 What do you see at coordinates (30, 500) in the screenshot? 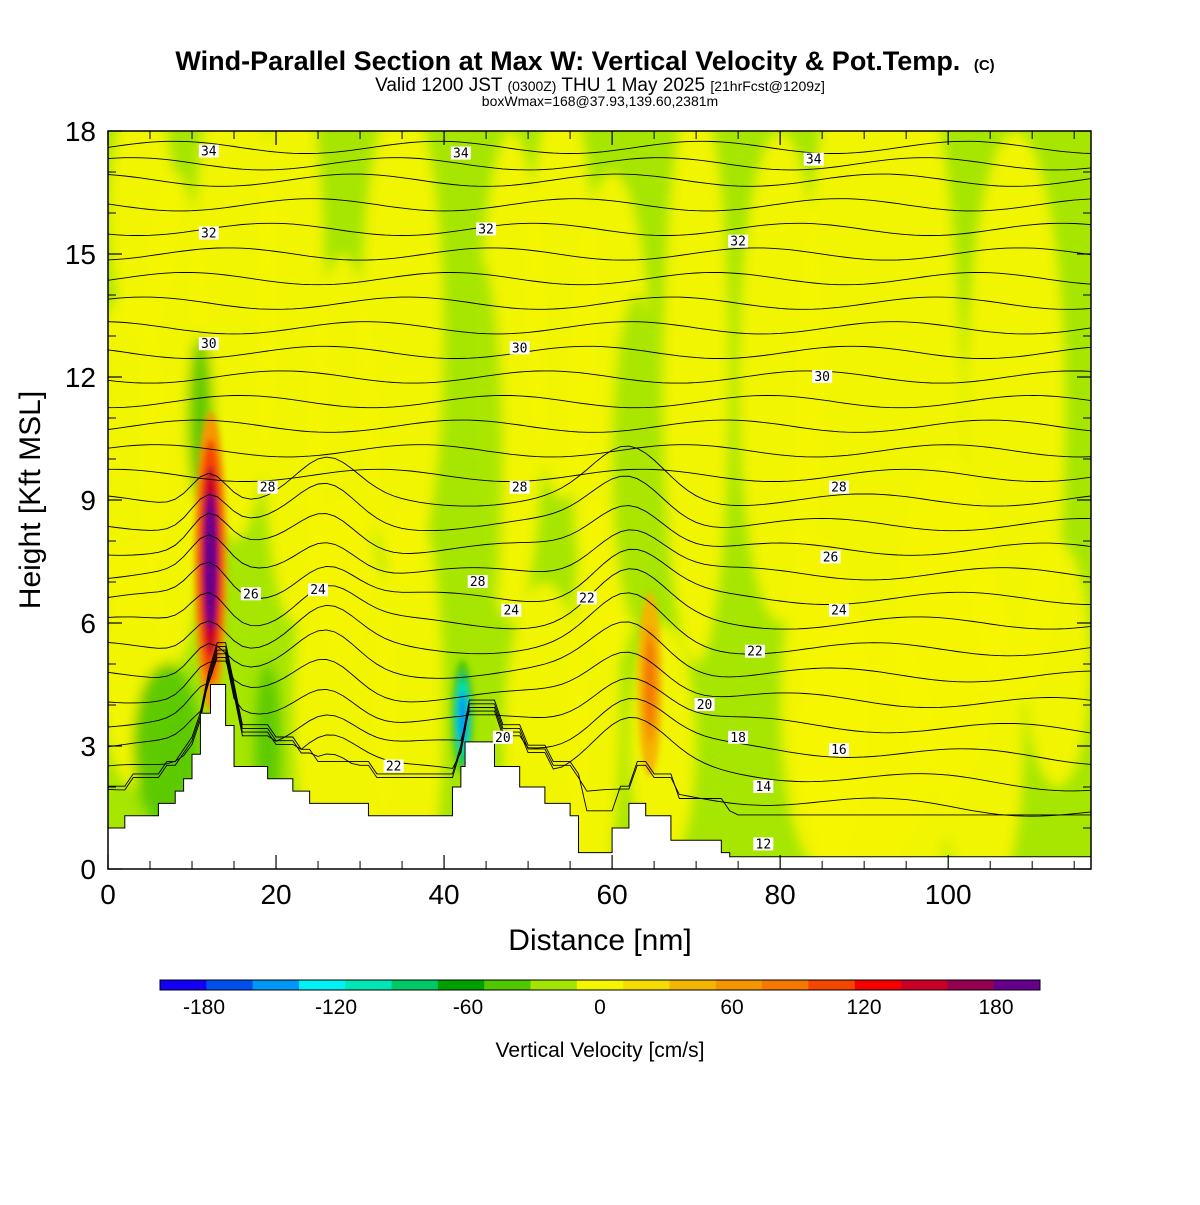
I see `y-axis-label: Height [Kft MSL]` at bounding box center [30, 500].